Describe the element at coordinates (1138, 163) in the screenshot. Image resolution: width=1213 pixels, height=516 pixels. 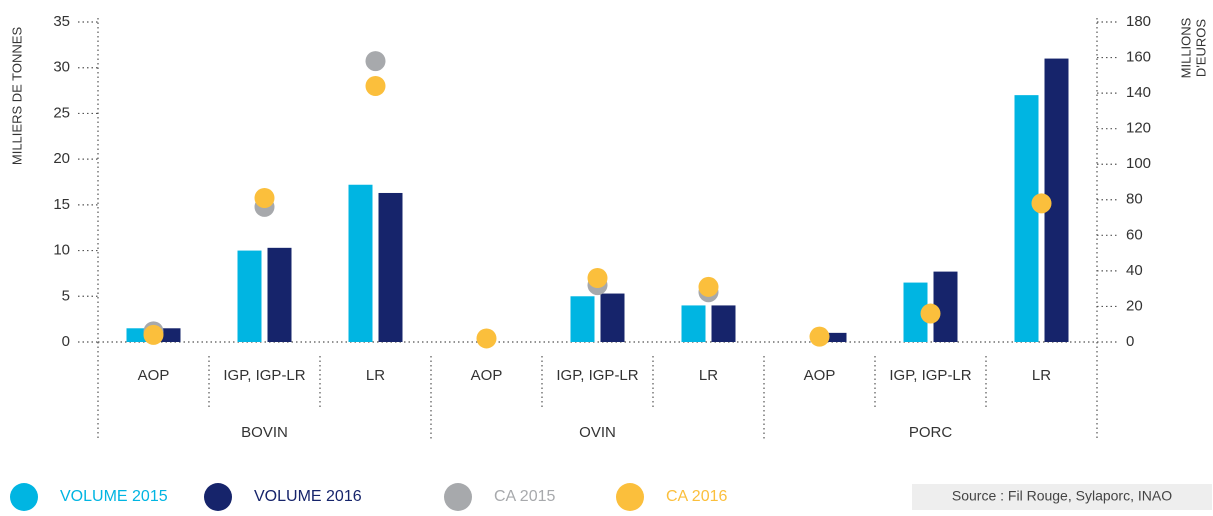
I see `y2-tick-label: 100` at that location.